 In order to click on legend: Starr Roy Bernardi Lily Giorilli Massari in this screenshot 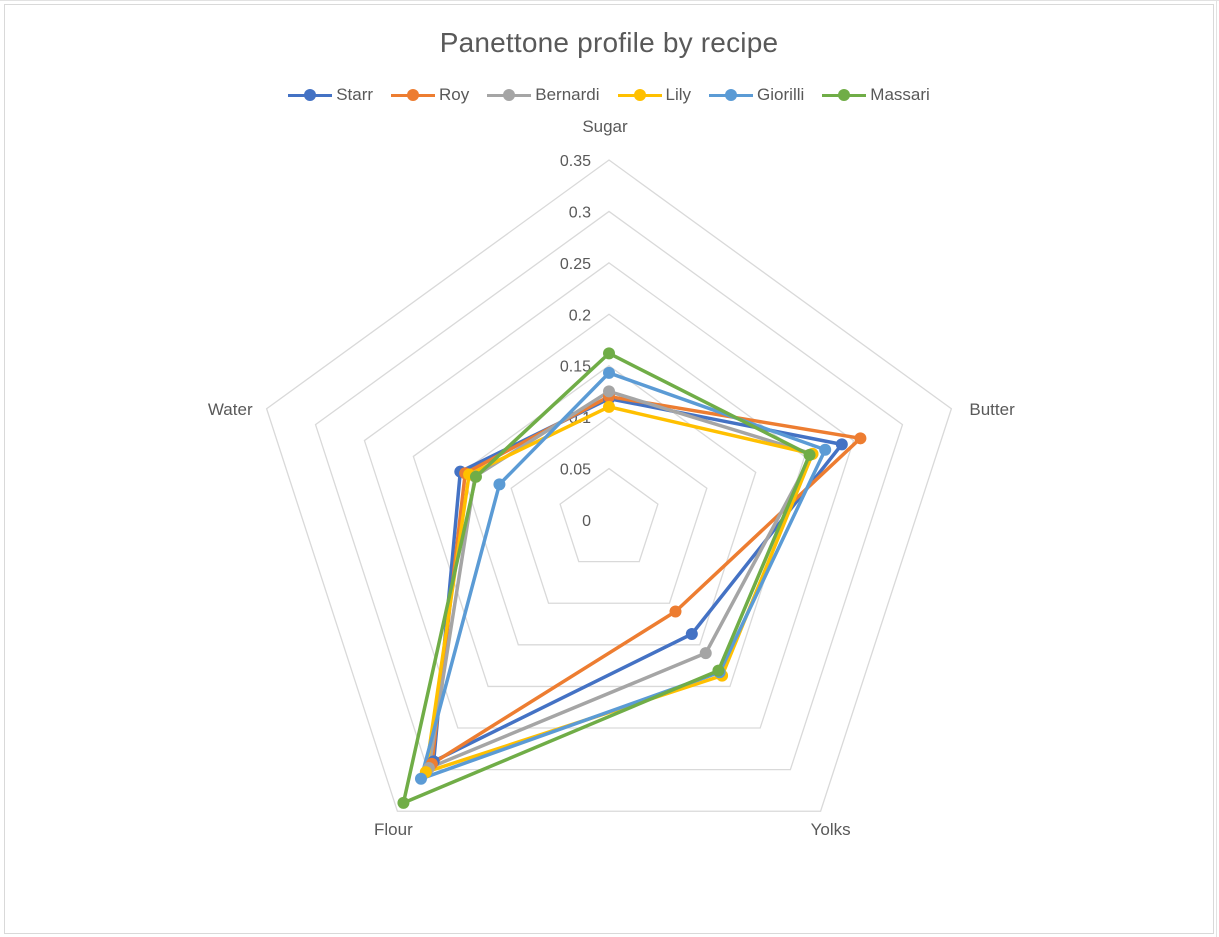, I will do `click(609, 95)`.